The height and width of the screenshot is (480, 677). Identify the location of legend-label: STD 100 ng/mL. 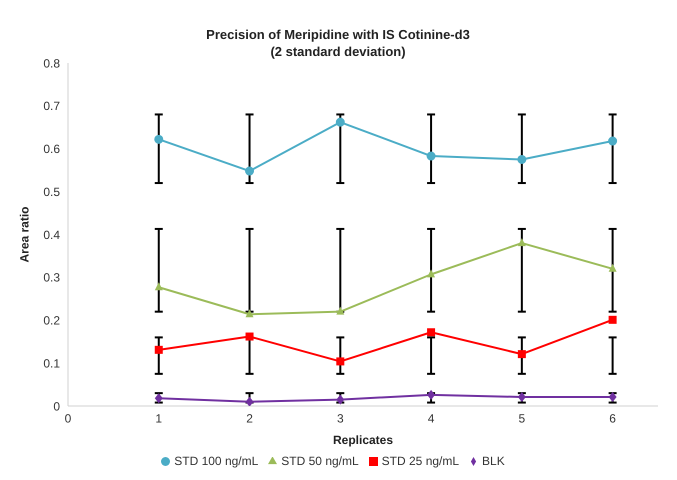
(216, 461).